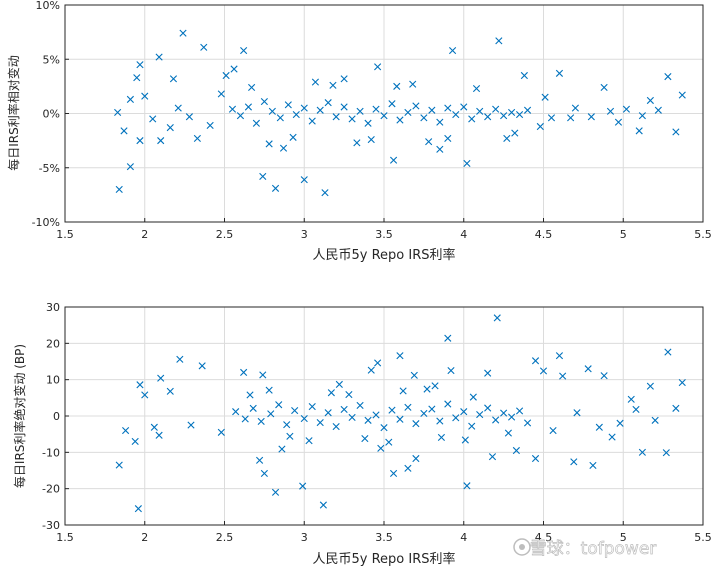 Image resolution: width=718 pixels, height=566 pixels. I want to click on x-tick-label: 5.5, so click(703, 234).